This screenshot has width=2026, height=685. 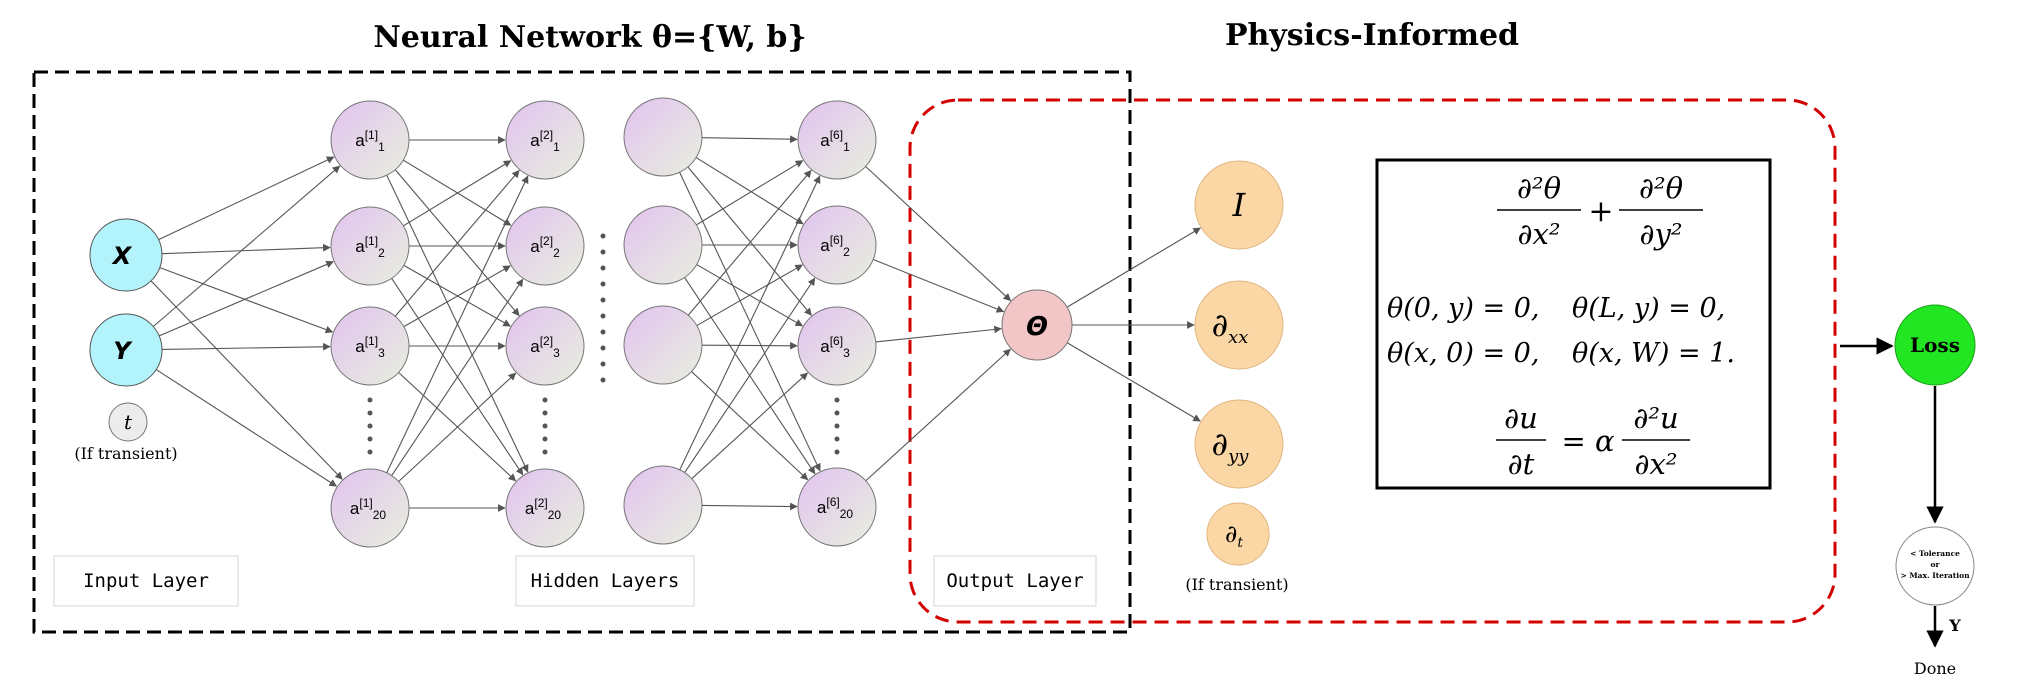 I want to click on bc-row2-b: θ(x, W) = 1., so click(x=1653, y=353).